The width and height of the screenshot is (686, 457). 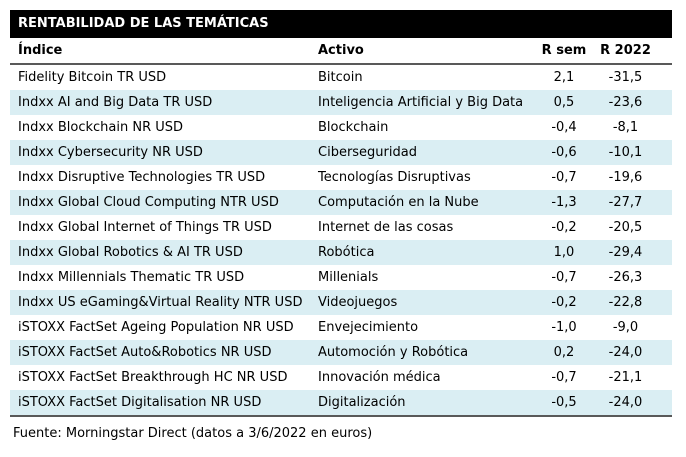 I want to click on cell-activo: Computación en la Nube, so click(x=422, y=202).